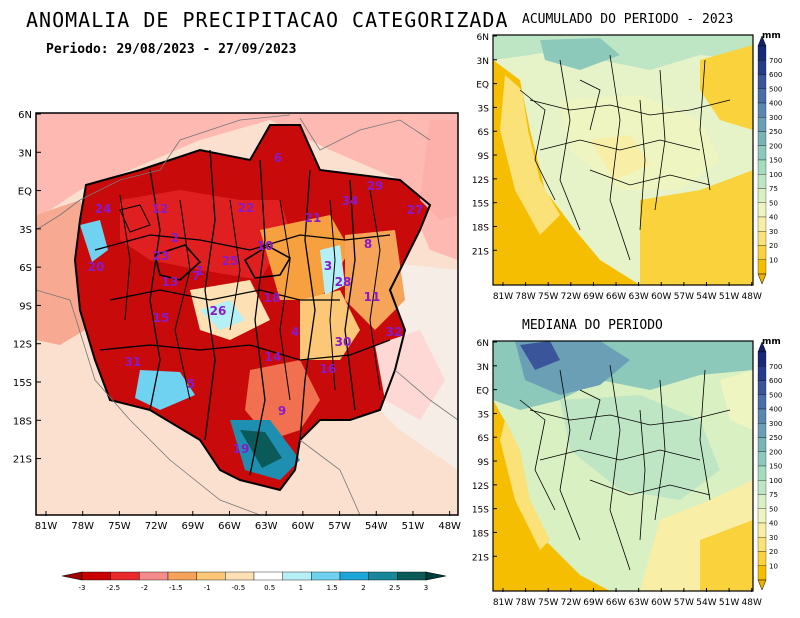 The height and width of the screenshot is (618, 800). What do you see at coordinates (25, 153) in the screenshot?
I see `lat-label: 3N` at bounding box center [25, 153].